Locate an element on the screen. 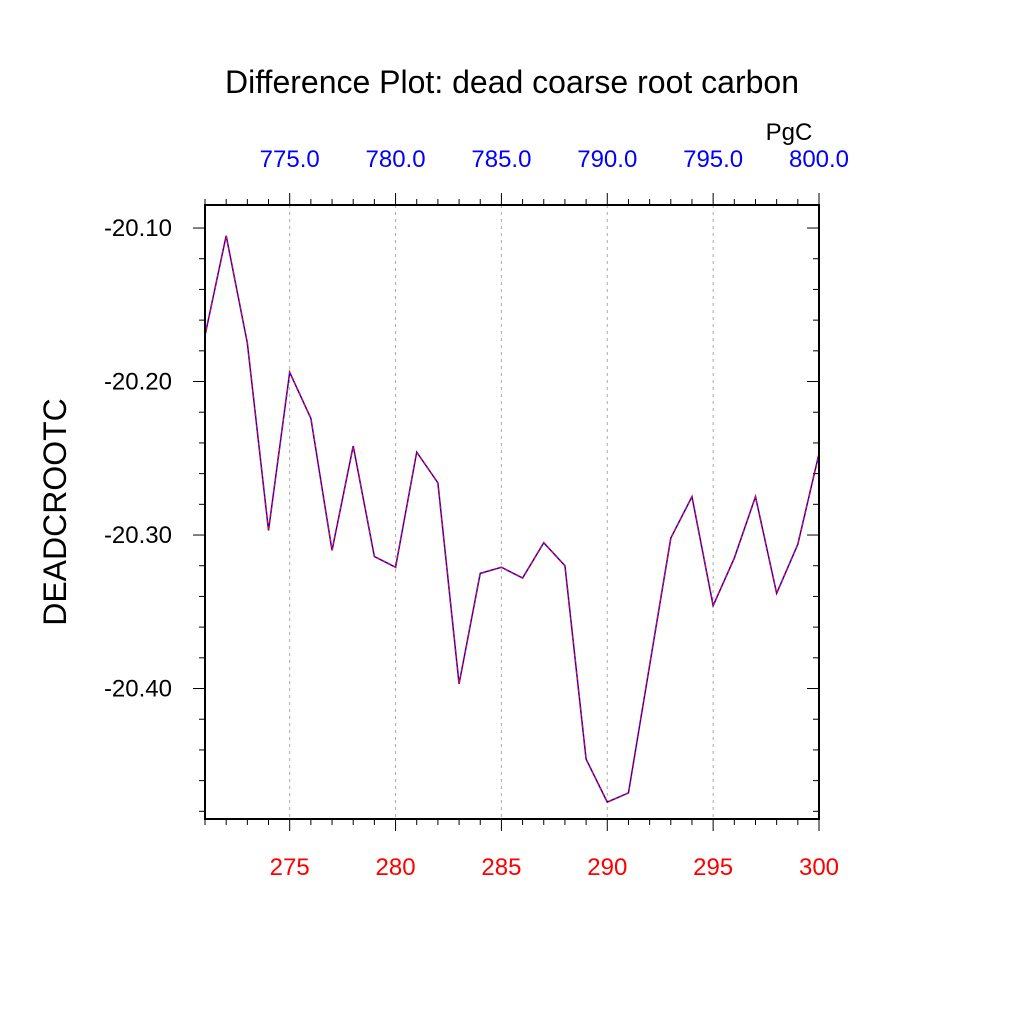  y-tick-label: -20.10 is located at coordinates (138, 228).